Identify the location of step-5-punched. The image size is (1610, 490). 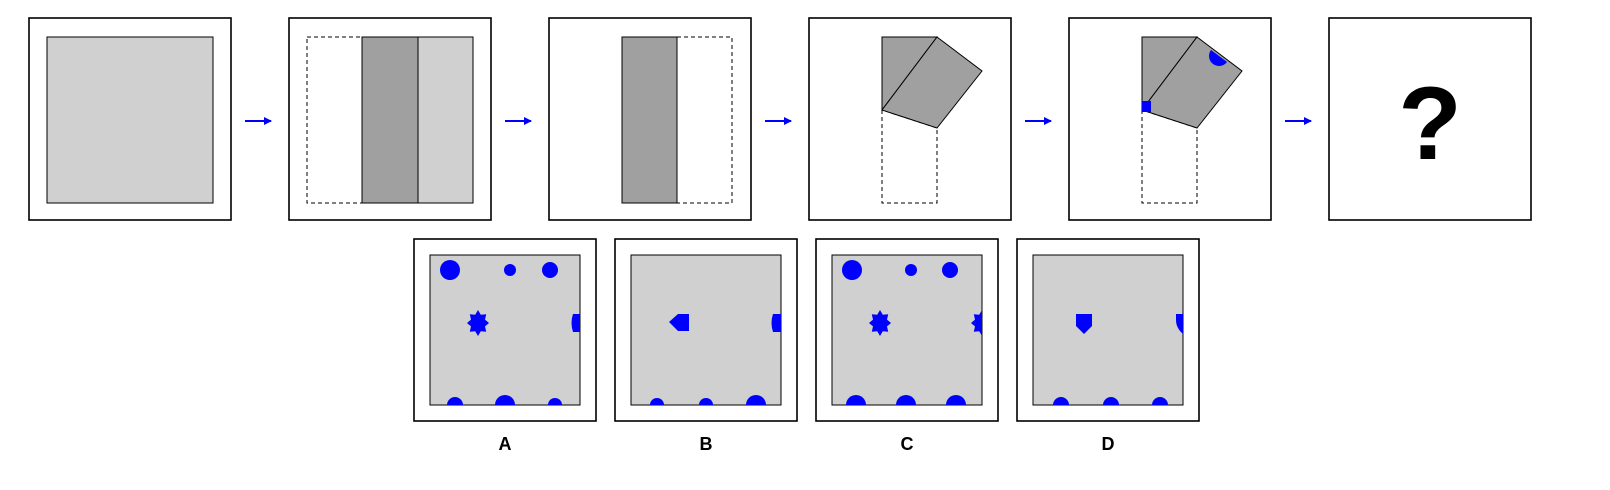
(1170, 119).